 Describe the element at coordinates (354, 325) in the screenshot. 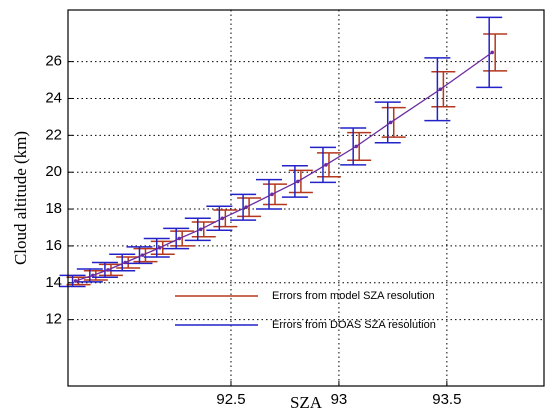

I see `legend-label: Errors from DOAS SZA resolution` at that location.